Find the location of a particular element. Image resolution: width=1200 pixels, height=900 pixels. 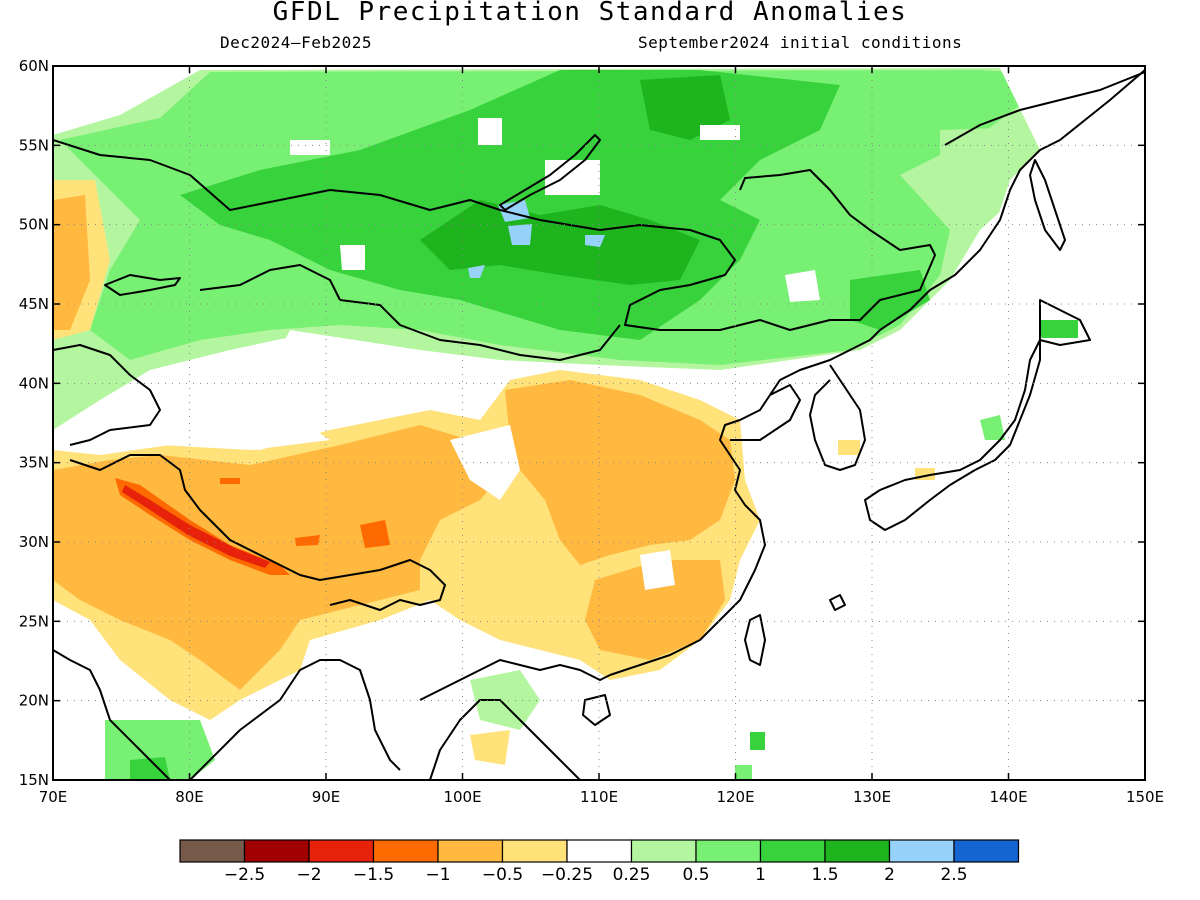

colorbar-label: 0.5 is located at coordinates (695, 875).